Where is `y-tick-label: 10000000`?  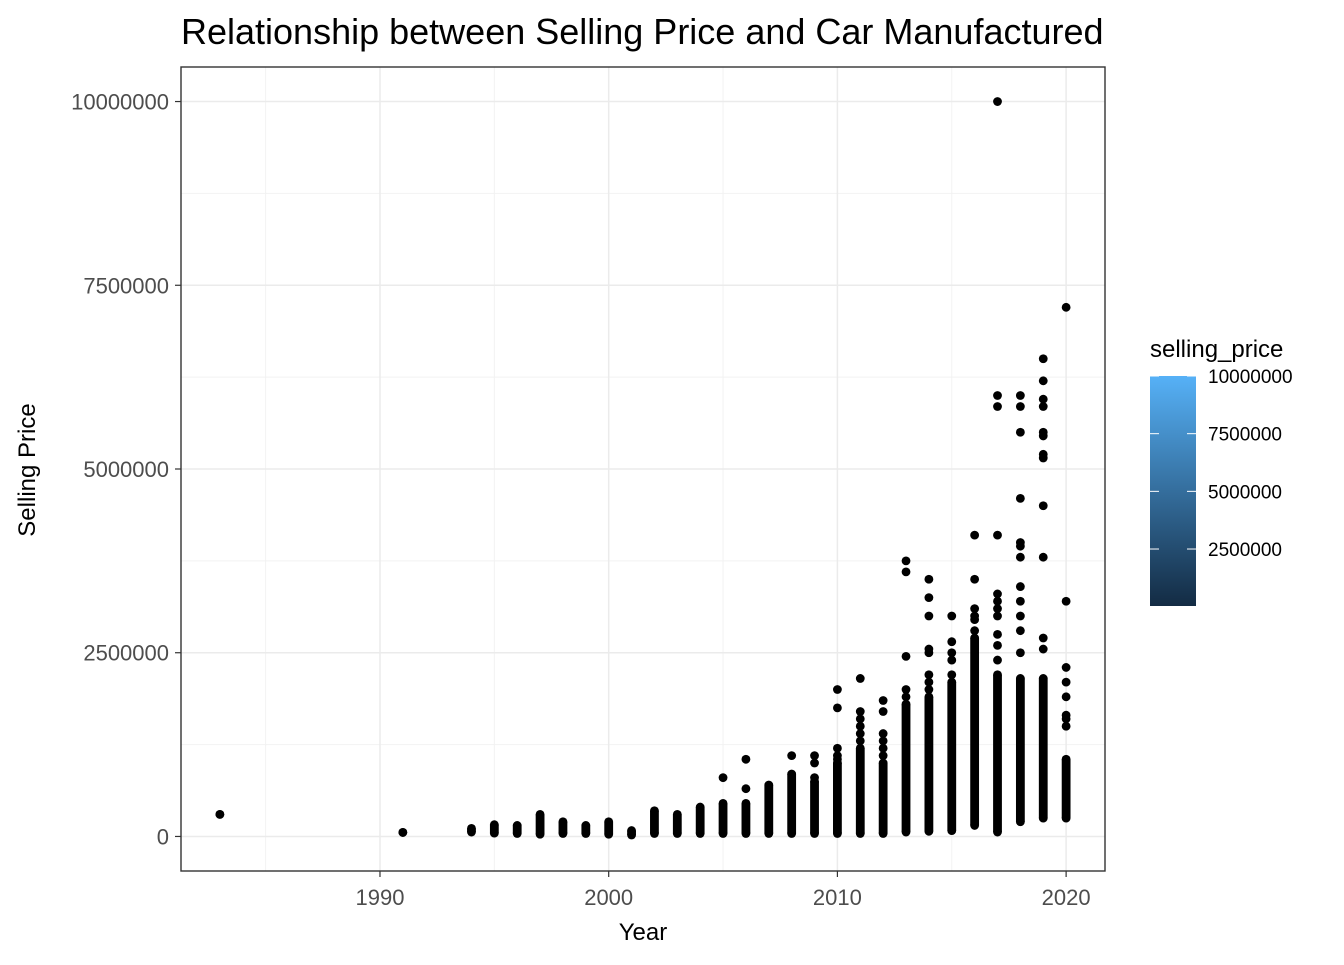 y-tick-label: 10000000 is located at coordinates (120, 102).